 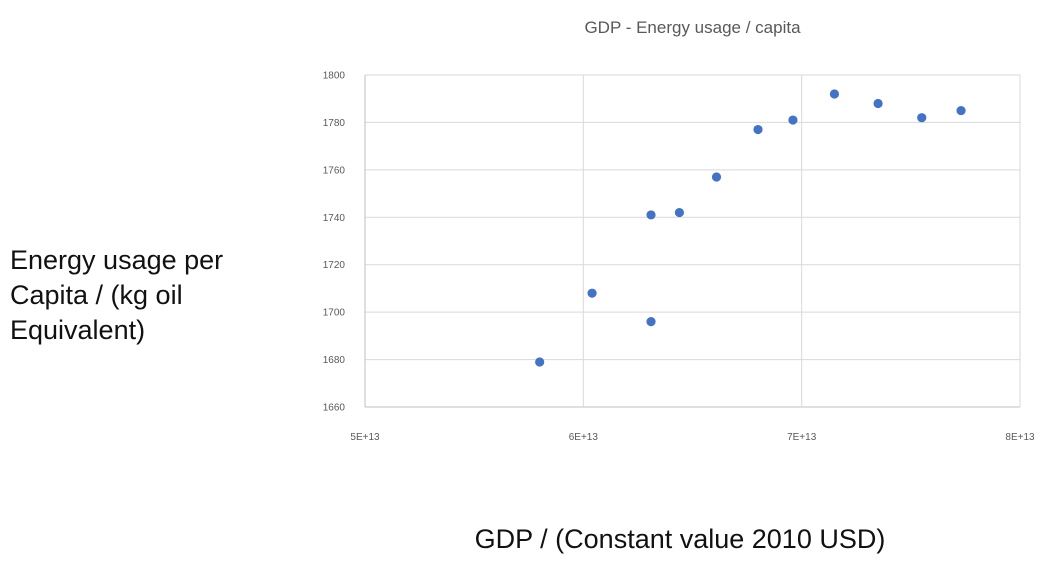 I want to click on y-tick-label: 1800, so click(x=334, y=76).